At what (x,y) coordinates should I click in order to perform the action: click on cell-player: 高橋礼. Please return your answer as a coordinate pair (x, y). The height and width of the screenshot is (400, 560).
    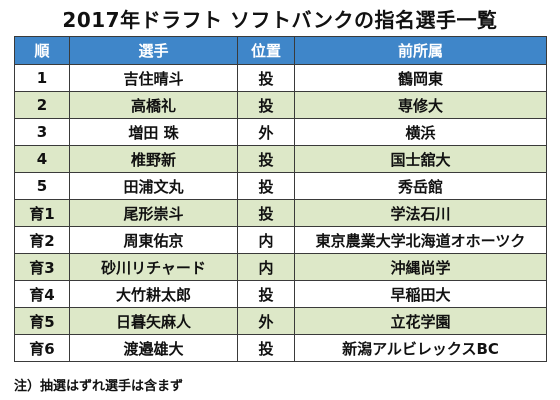
    Looking at the image, I should click on (153, 105).